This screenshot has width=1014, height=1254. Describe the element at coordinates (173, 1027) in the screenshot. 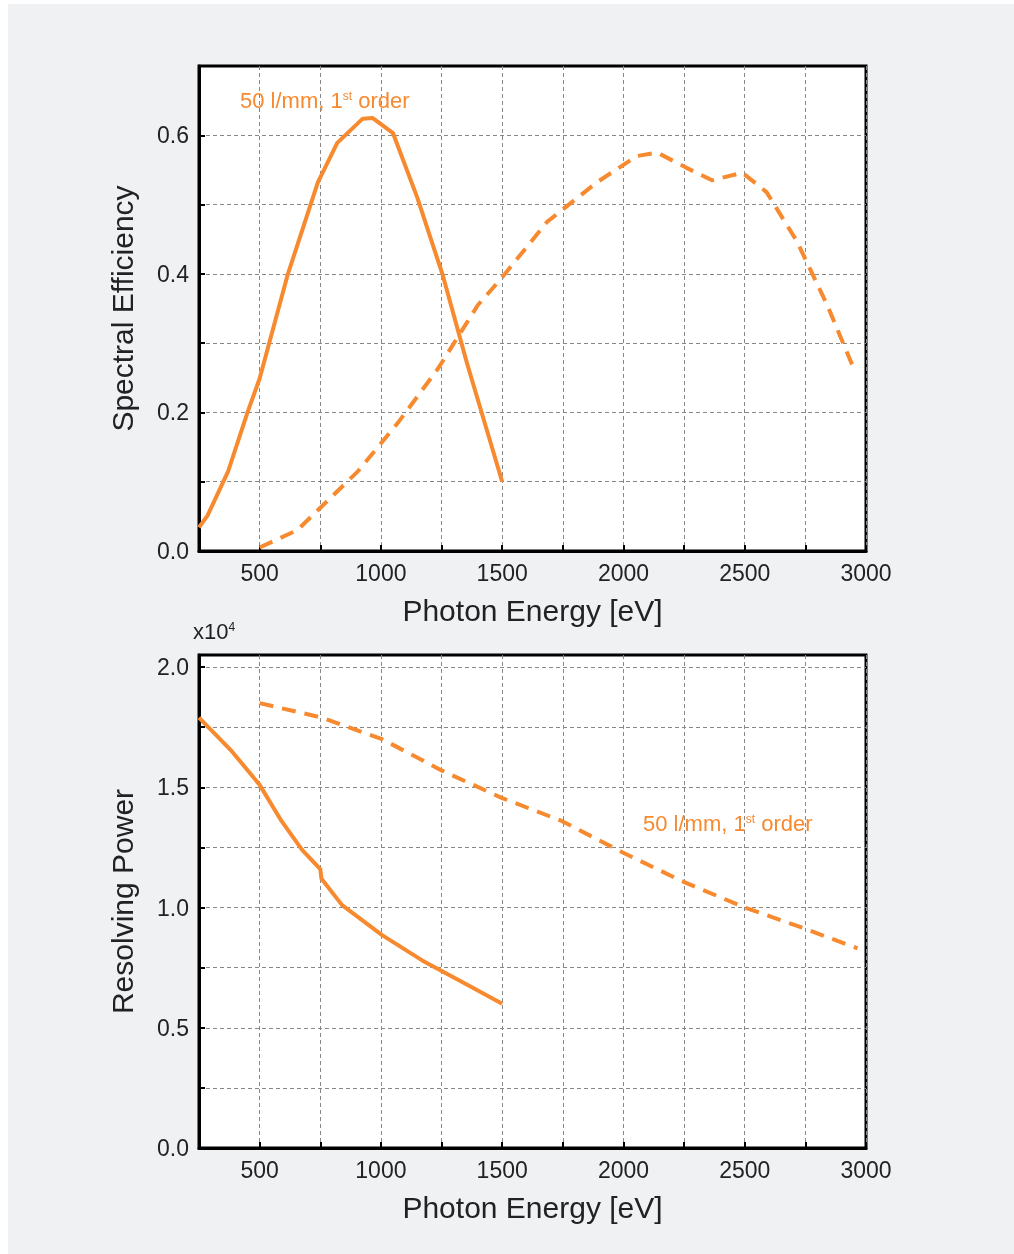

I see `y-tick-label: 0.5` at that location.